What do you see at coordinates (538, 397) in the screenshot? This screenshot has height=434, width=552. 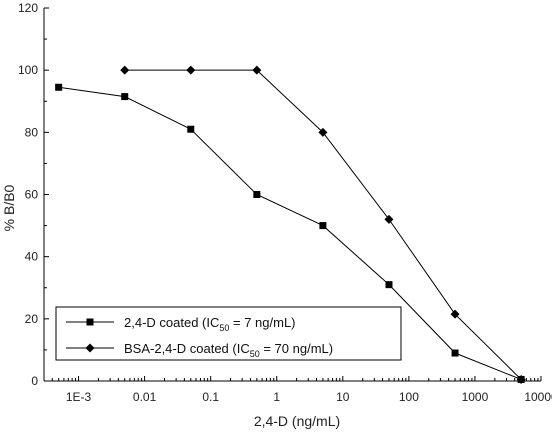 I see `x-tick-label: 10000` at bounding box center [538, 397].